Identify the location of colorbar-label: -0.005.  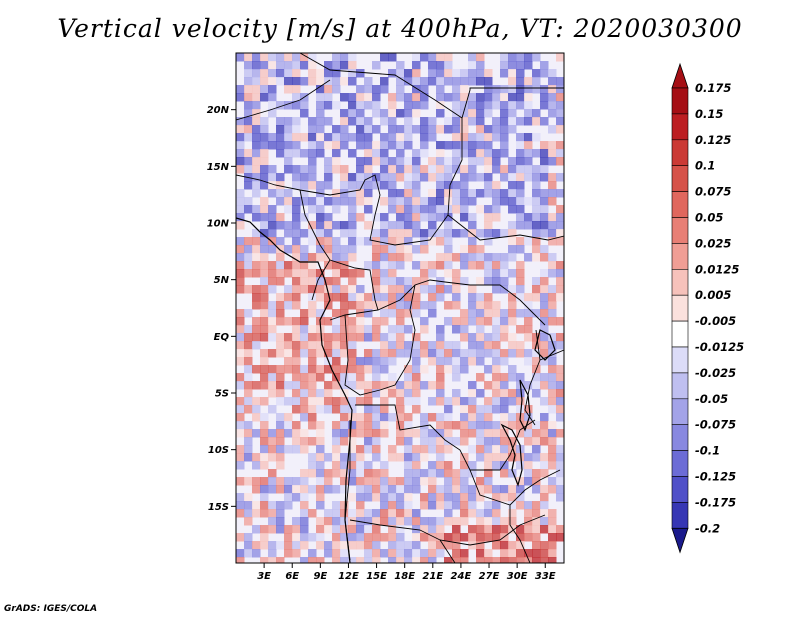
(715, 321).